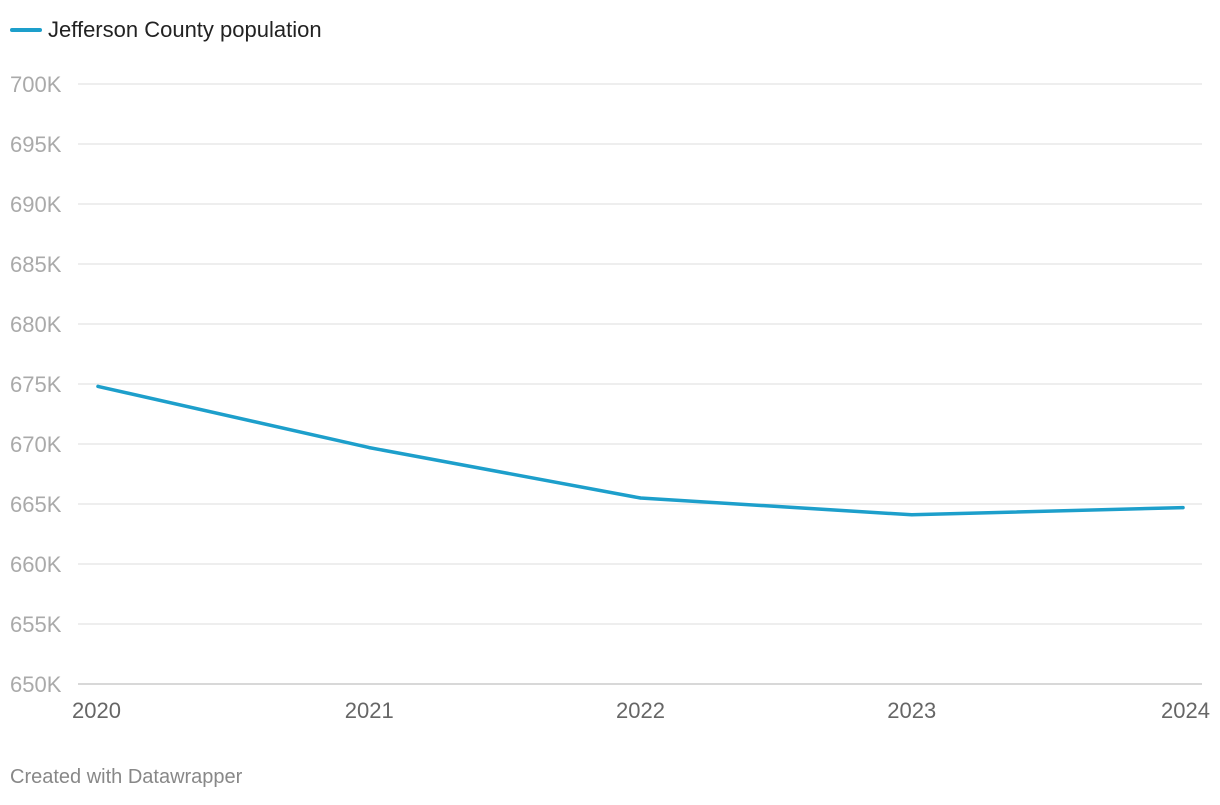  What do you see at coordinates (126, 777) in the screenshot?
I see `footer-credit: Created with Datawrapper` at bounding box center [126, 777].